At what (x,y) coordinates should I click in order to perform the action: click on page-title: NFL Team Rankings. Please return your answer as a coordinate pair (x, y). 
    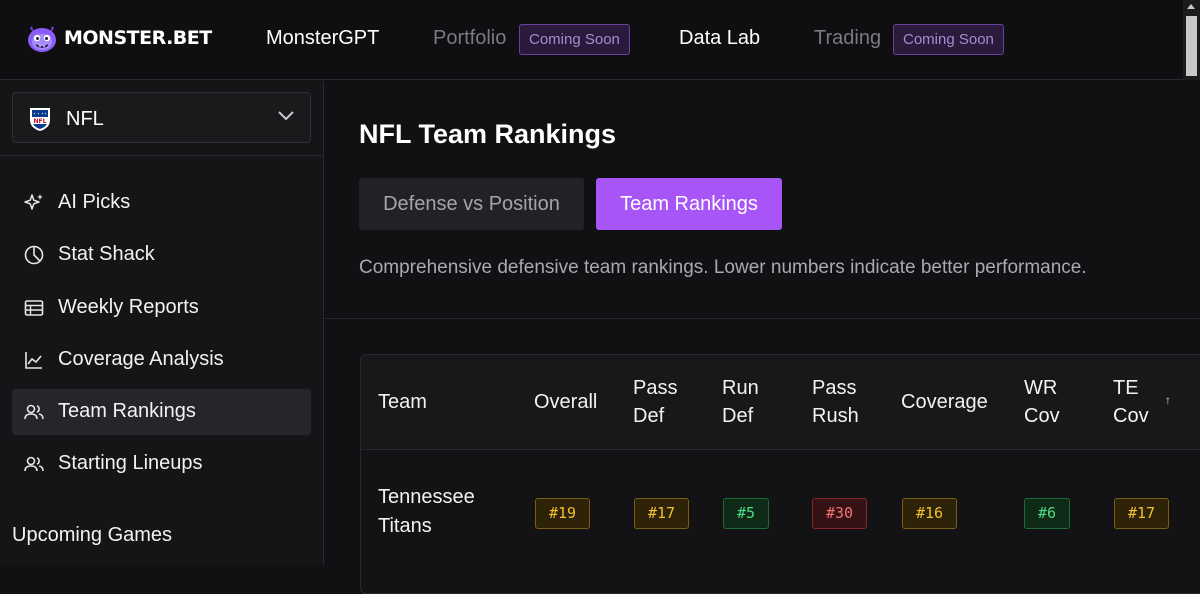
    Looking at the image, I should click on (488, 134).